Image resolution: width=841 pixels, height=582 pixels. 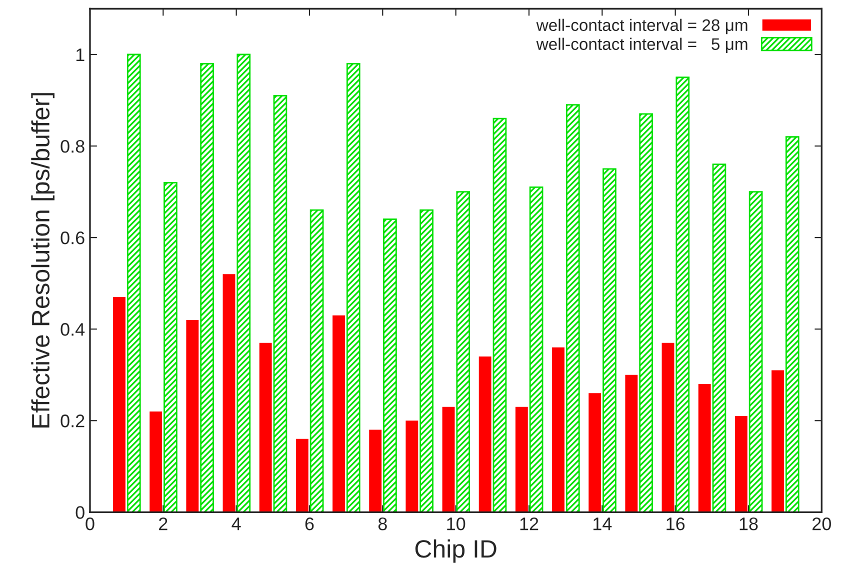 What do you see at coordinates (821, 524) in the screenshot?
I see `x-tick-label: 20` at bounding box center [821, 524].